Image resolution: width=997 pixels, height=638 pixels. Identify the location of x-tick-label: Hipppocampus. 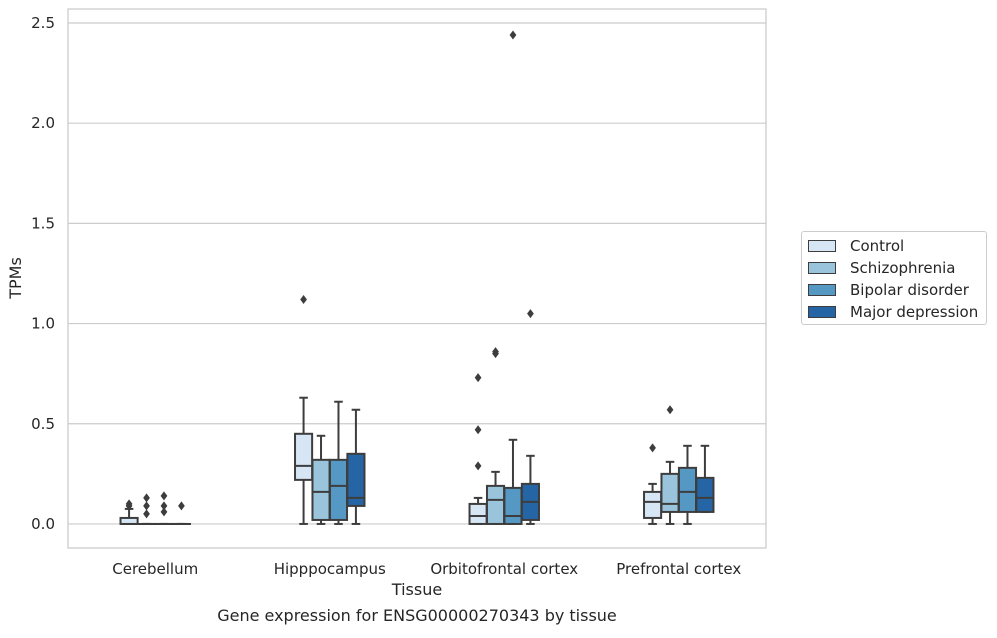
(330, 569).